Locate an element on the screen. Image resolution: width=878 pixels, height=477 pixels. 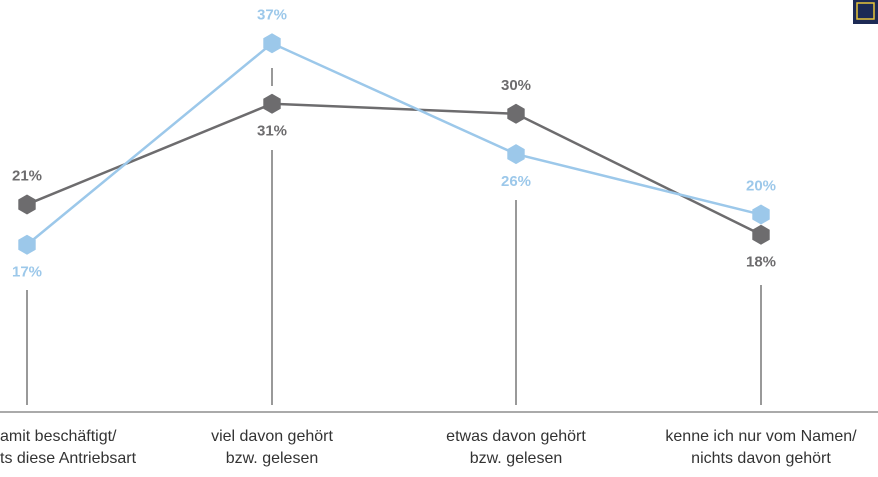
data-label: 30% is located at coordinates (516, 85).